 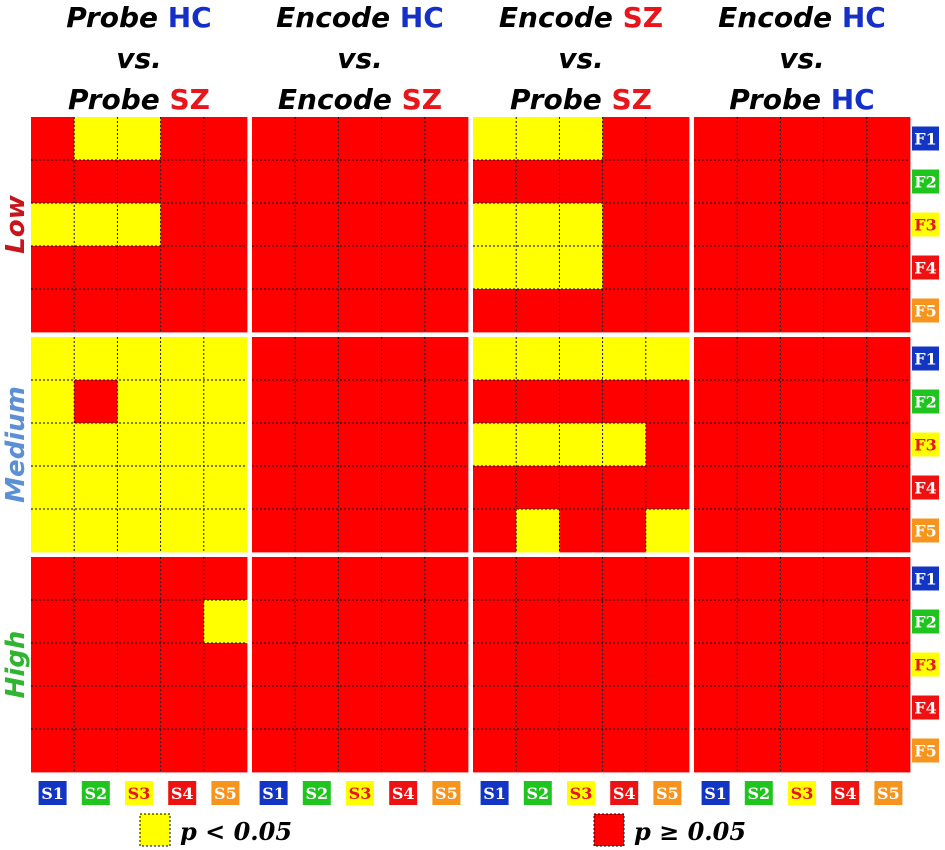 What do you see at coordinates (624, 793) in the screenshot?
I see `x-tag-label: S4` at bounding box center [624, 793].